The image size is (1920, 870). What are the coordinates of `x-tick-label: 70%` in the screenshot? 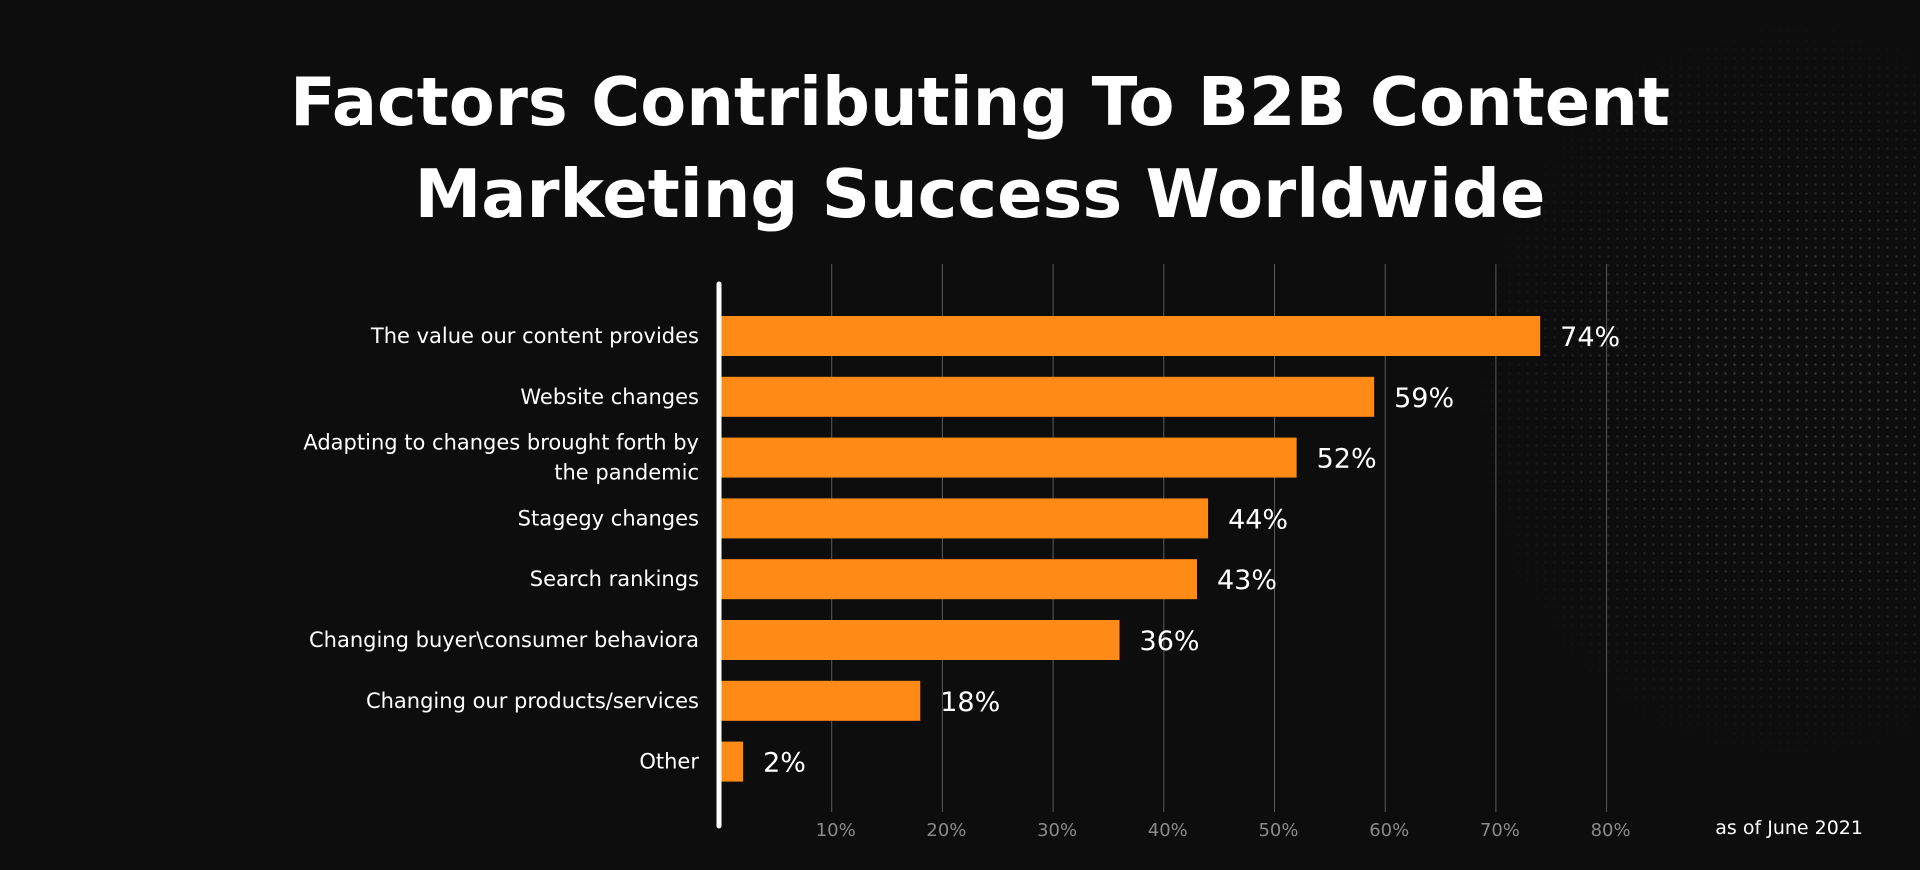 It's located at (1500, 830).